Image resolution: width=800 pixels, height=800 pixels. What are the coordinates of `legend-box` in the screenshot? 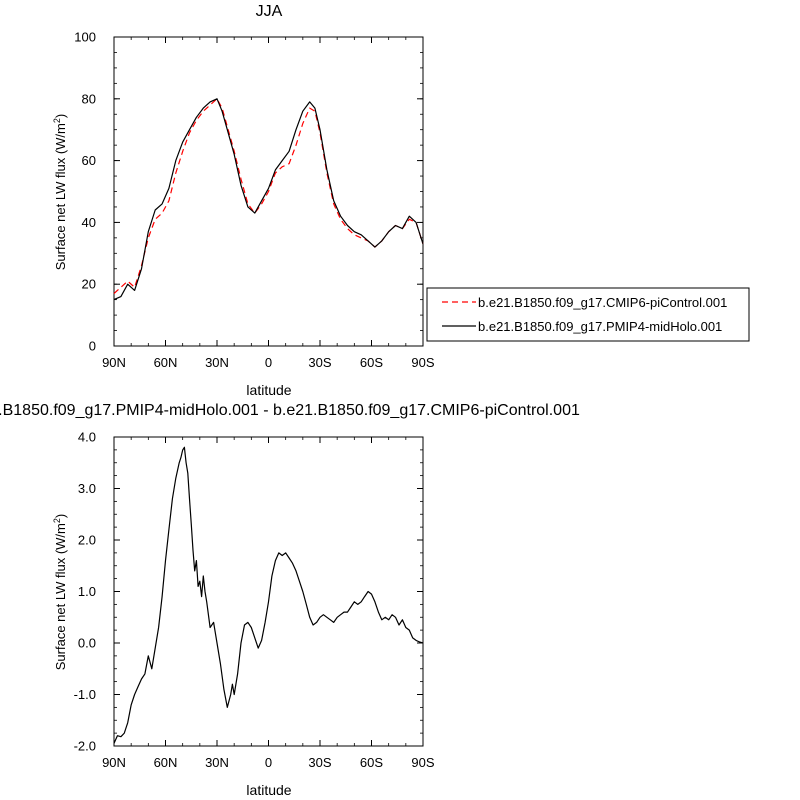 It's located at (588, 314).